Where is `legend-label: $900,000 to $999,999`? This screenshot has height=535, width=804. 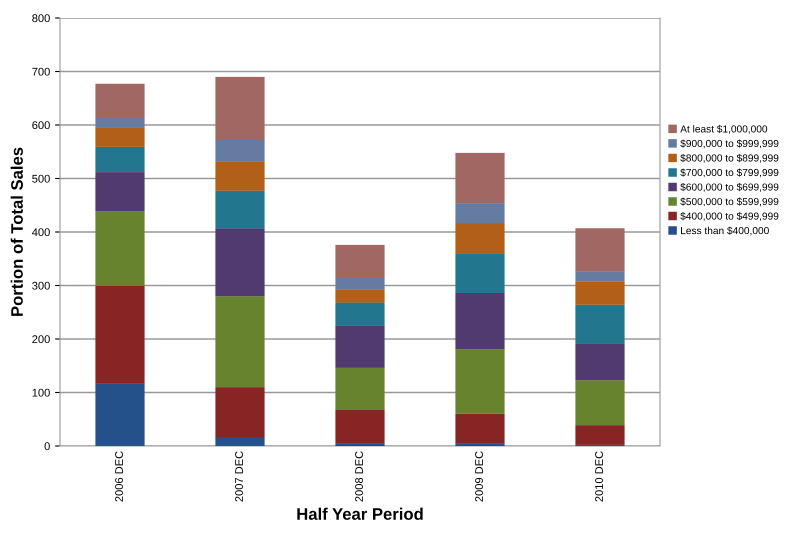
legend-label: $900,000 to $999,999 is located at coordinates (729, 143).